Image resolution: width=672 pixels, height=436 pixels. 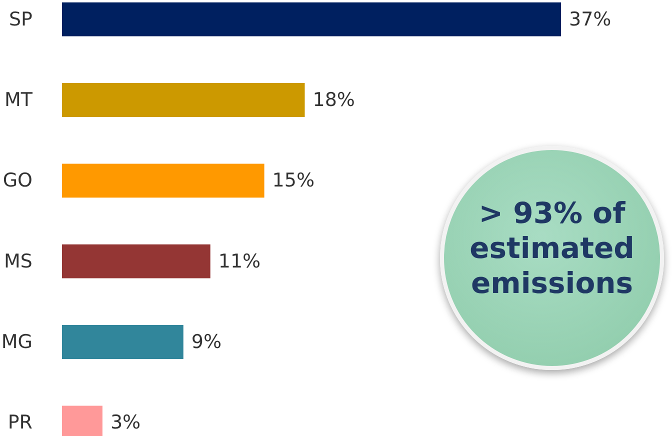 What do you see at coordinates (18, 100) in the screenshot?
I see `y-tick-label: MT` at bounding box center [18, 100].